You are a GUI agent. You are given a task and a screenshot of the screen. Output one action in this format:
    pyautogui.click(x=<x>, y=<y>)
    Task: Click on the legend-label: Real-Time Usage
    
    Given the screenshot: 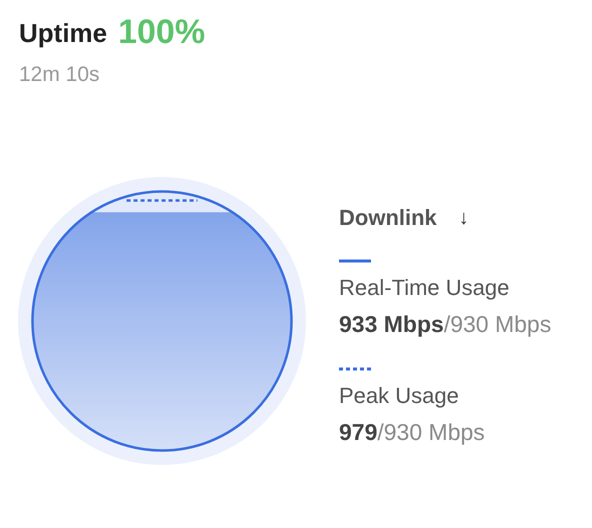 What is the action you would take?
    pyautogui.click(x=424, y=287)
    